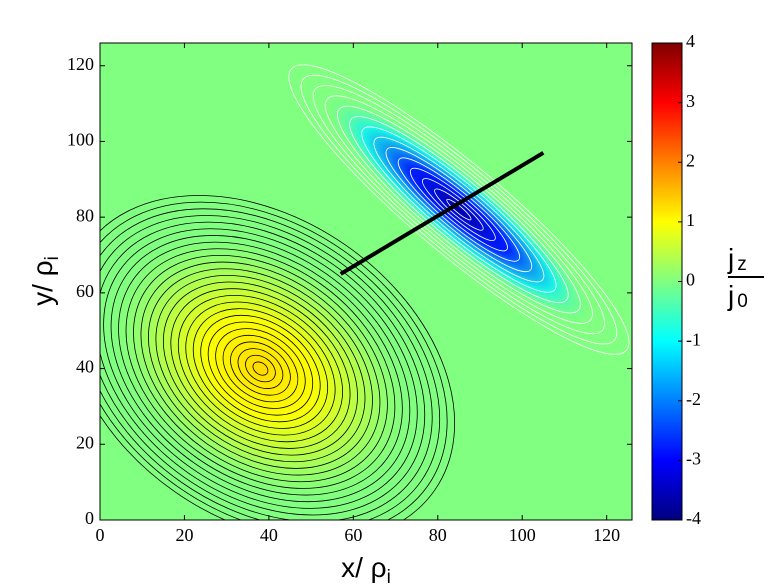 The width and height of the screenshot is (778, 585). Describe the element at coordinates (730, 295) in the screenshot. I see `cbar-den-text: j` at that location.